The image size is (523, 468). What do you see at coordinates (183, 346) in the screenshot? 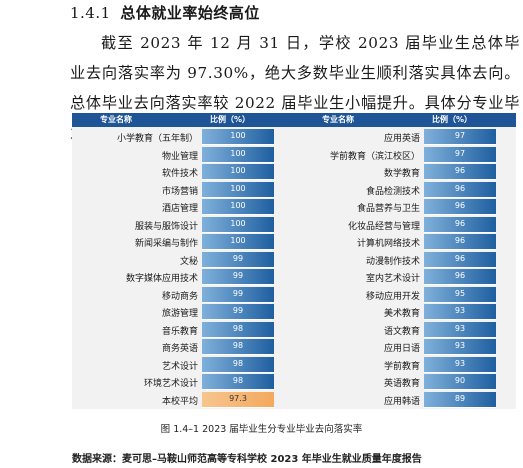
I see `table-row: 商务英语 98` at bounding box center [183, 346].